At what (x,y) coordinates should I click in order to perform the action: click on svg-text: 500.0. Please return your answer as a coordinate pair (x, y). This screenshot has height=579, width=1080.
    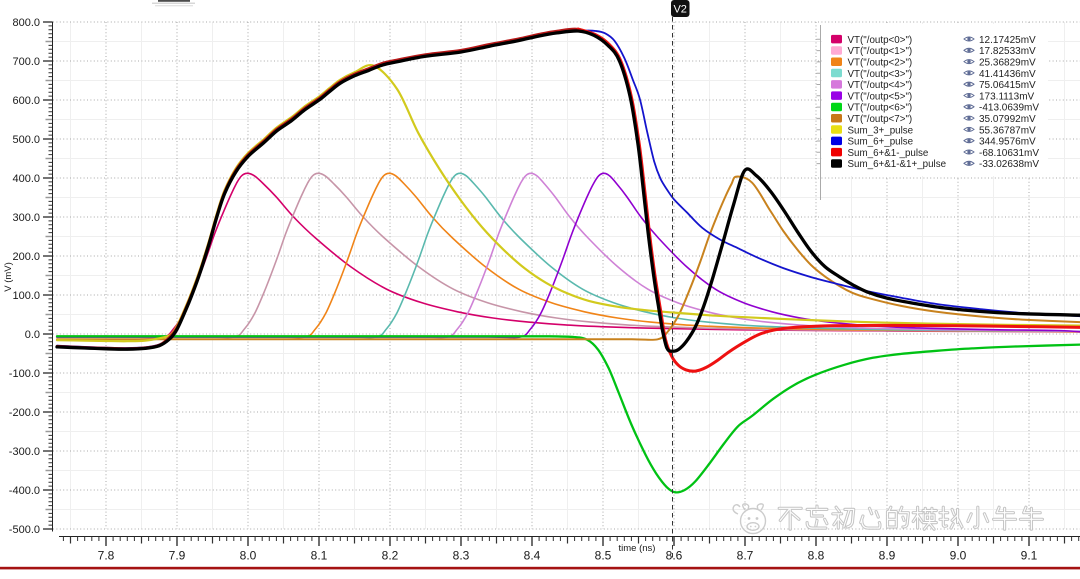
    Looking at the image, I should click on (26, 140).